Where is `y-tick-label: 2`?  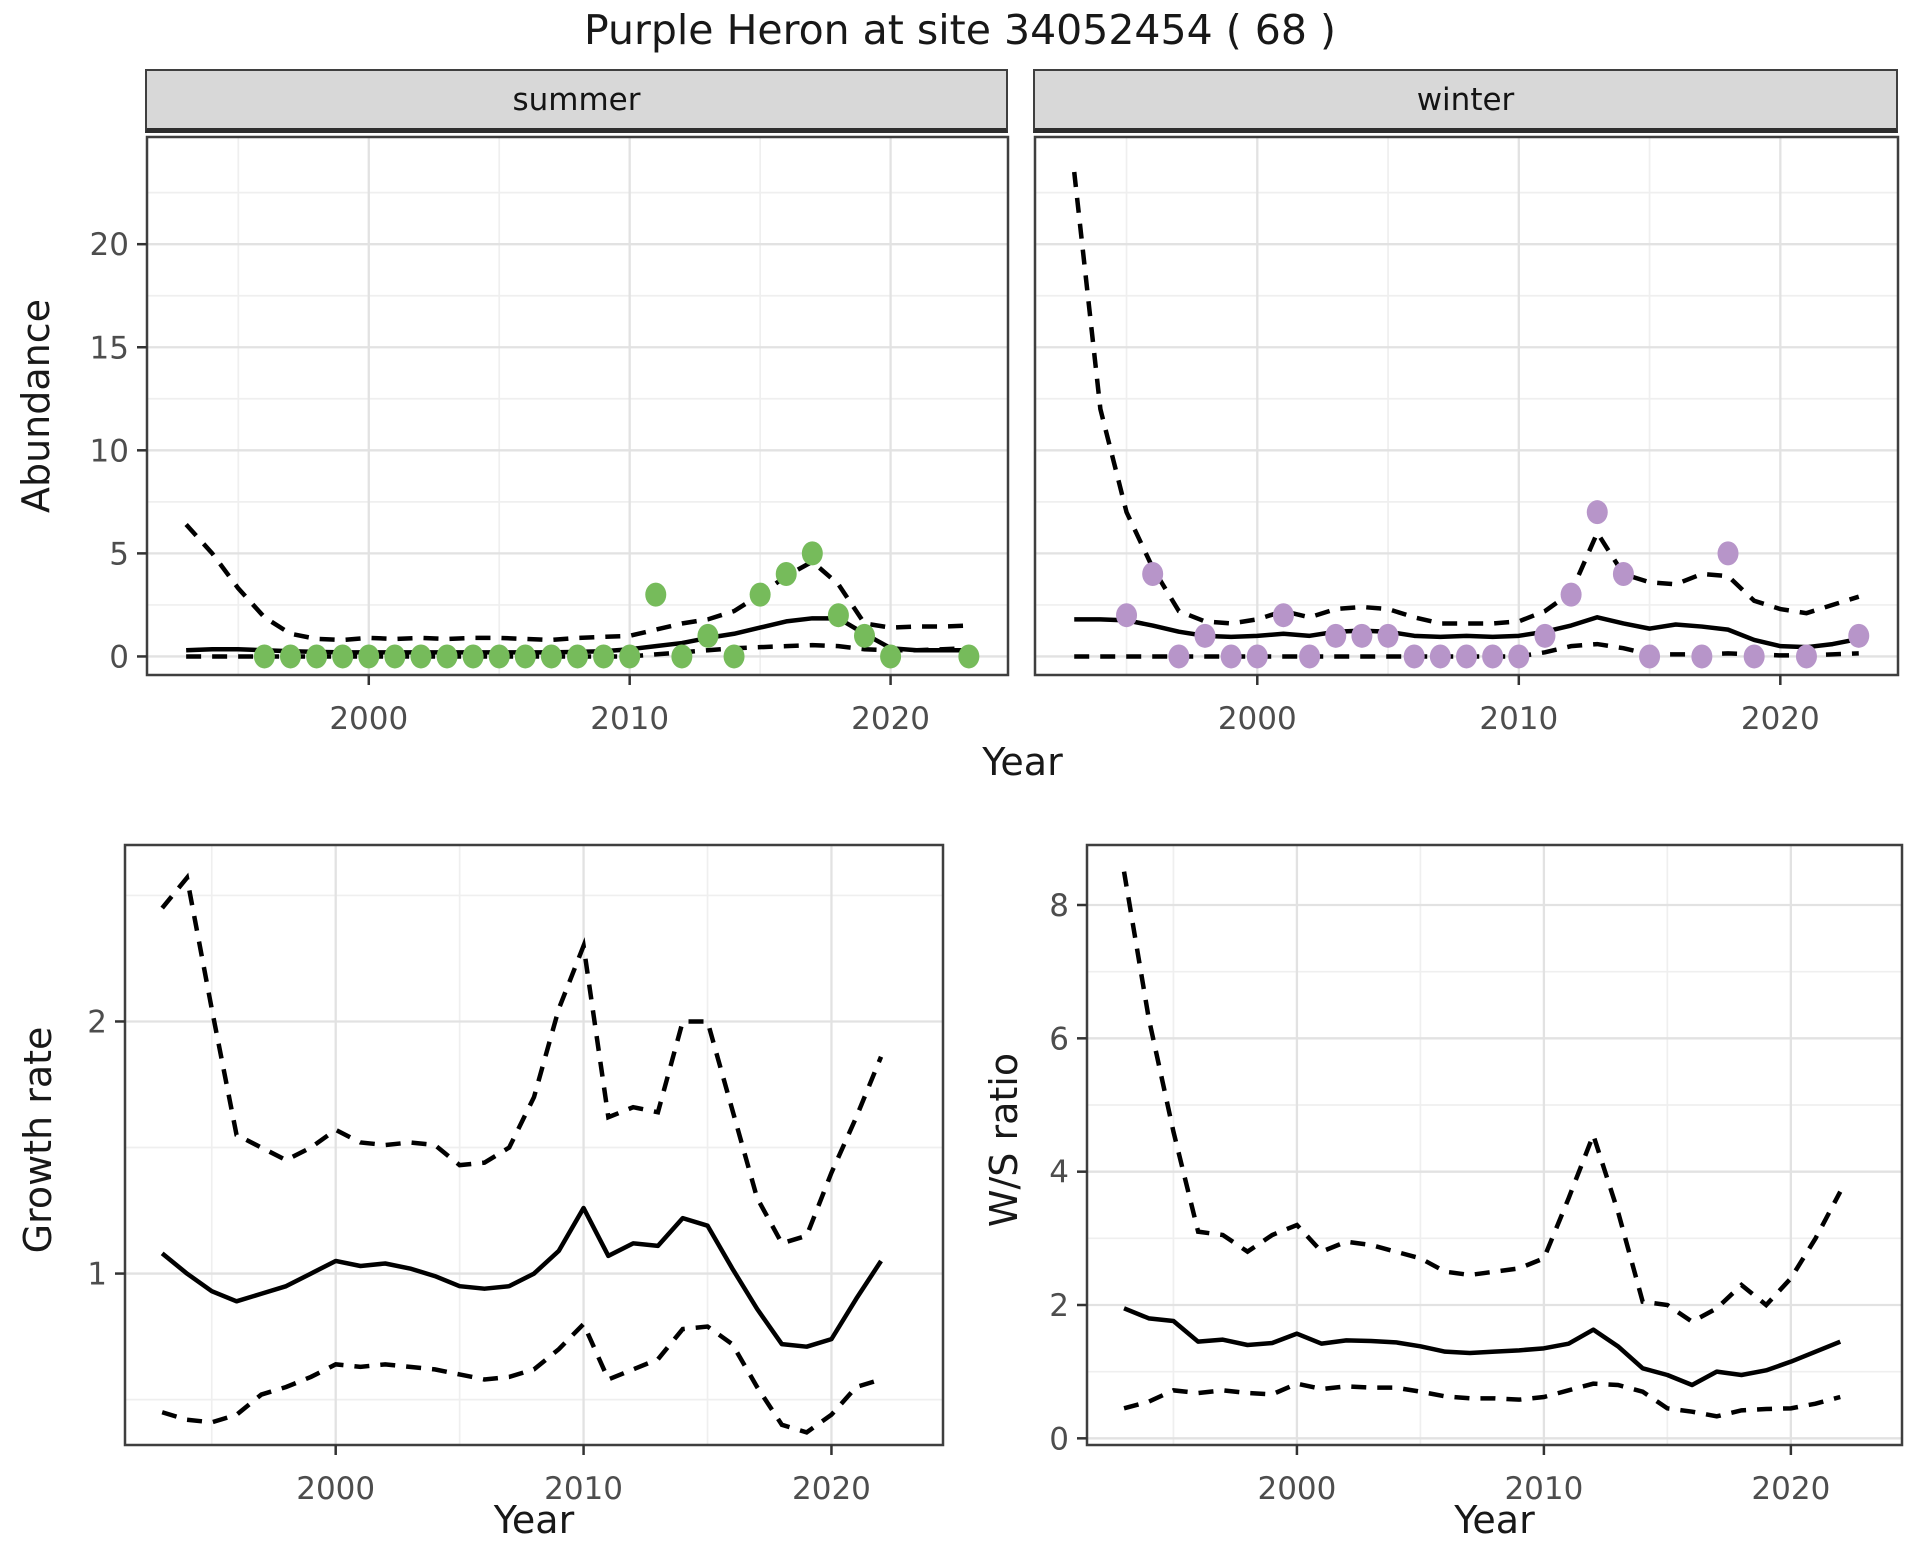 y-tick-label: 2 is located at coordinates (1059, 1306).